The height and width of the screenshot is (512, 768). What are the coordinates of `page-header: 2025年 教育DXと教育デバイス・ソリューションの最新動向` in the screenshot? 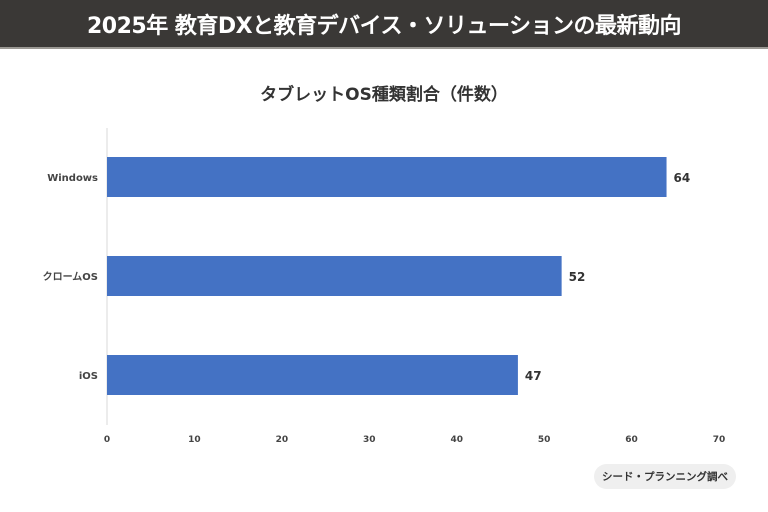 It's located at (384, 24).